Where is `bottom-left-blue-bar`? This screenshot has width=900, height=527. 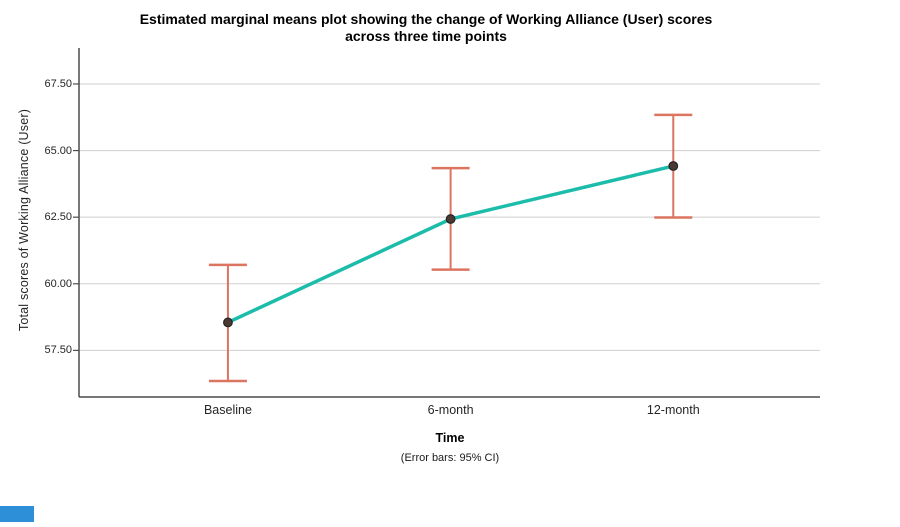 bottom-left-blue-bar is located at coordinates (17, 514).